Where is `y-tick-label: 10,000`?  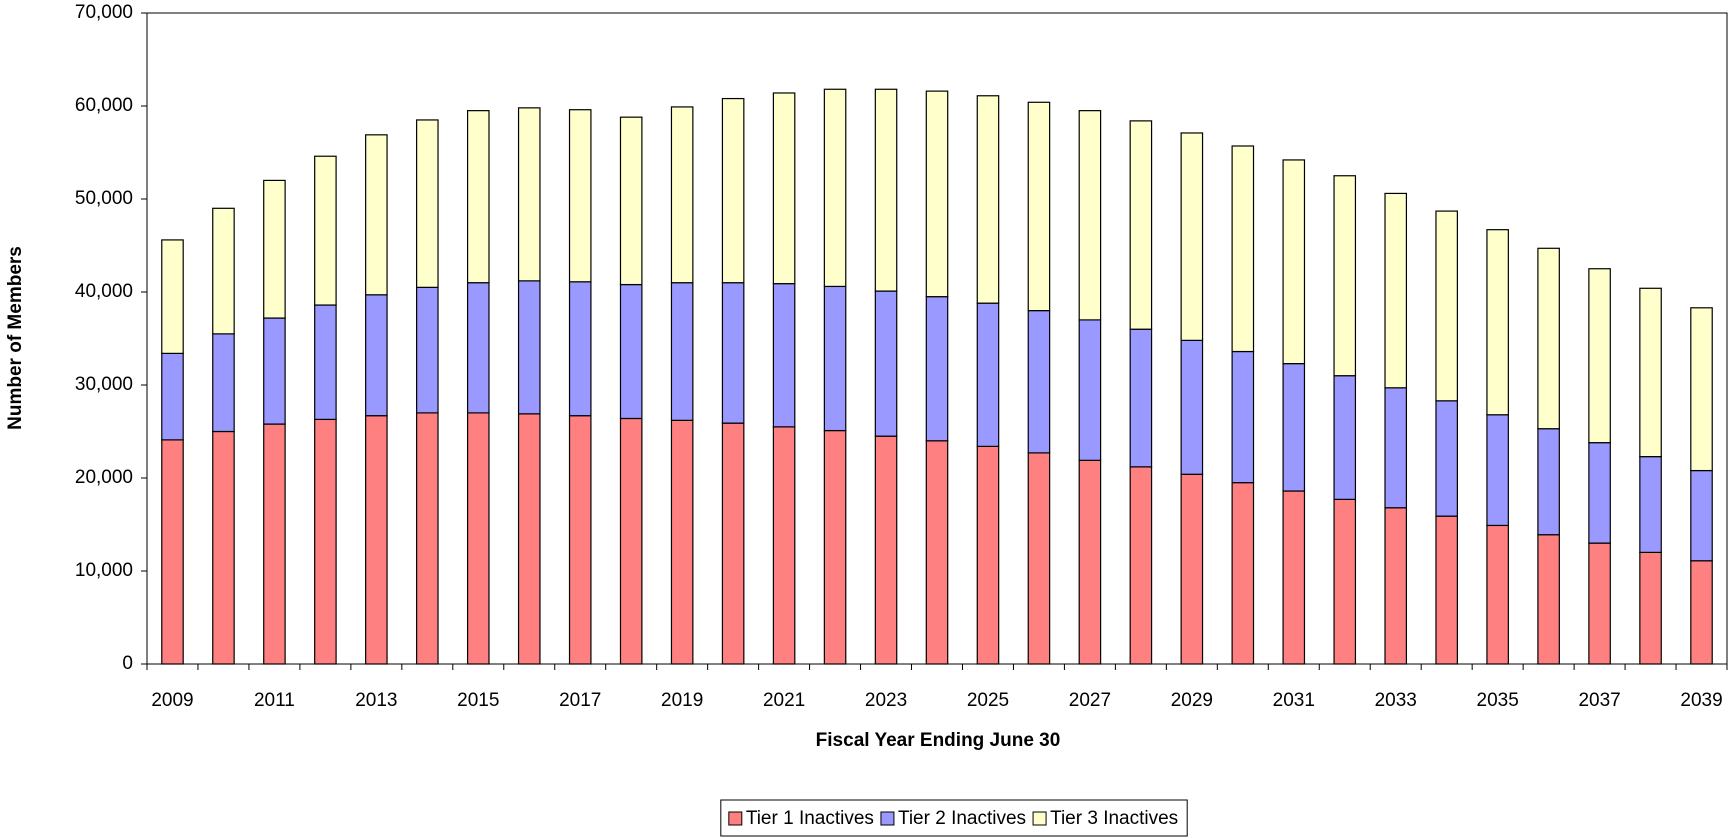 y-tick-label: 10,000 is located at coordinates (104, 570).